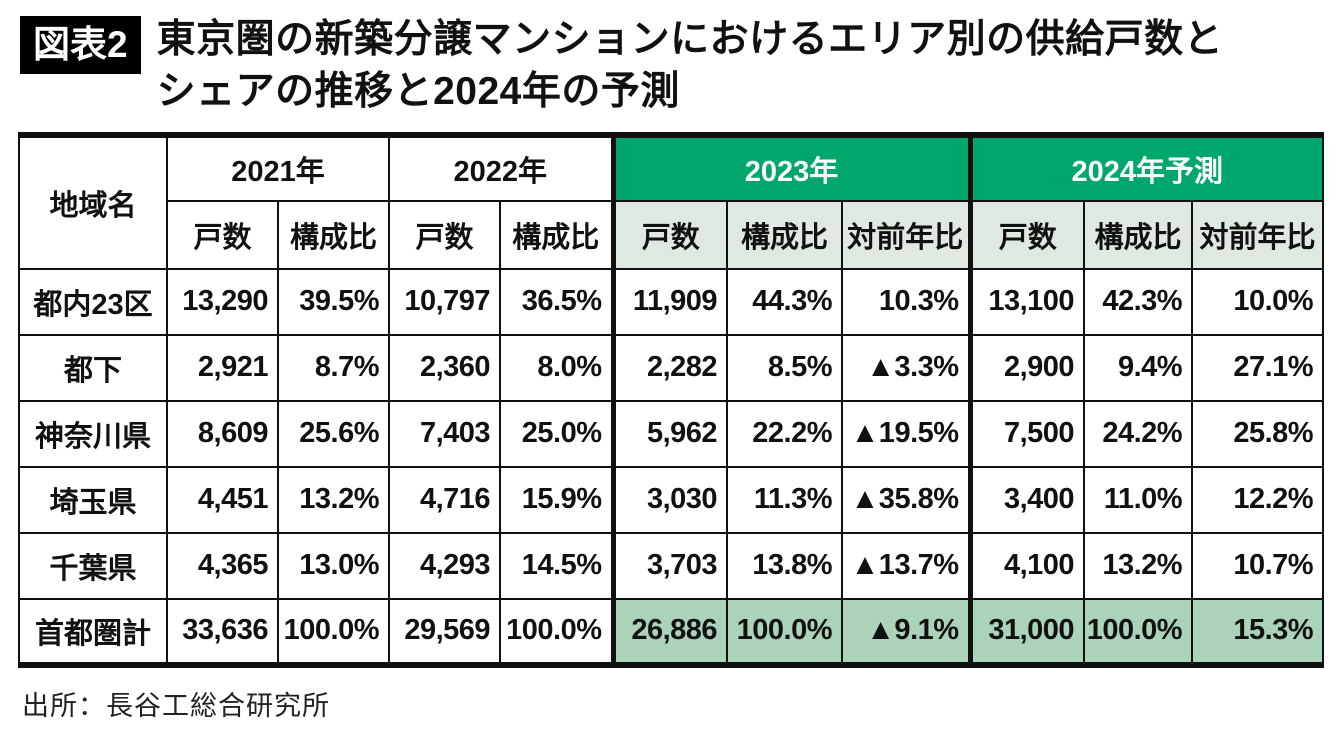 The height and width of the screenshot is (730, 1340). Describe the element at coordinates (791, 167) in the screenshot. I see `group-header-2023: 2023年` at that location.